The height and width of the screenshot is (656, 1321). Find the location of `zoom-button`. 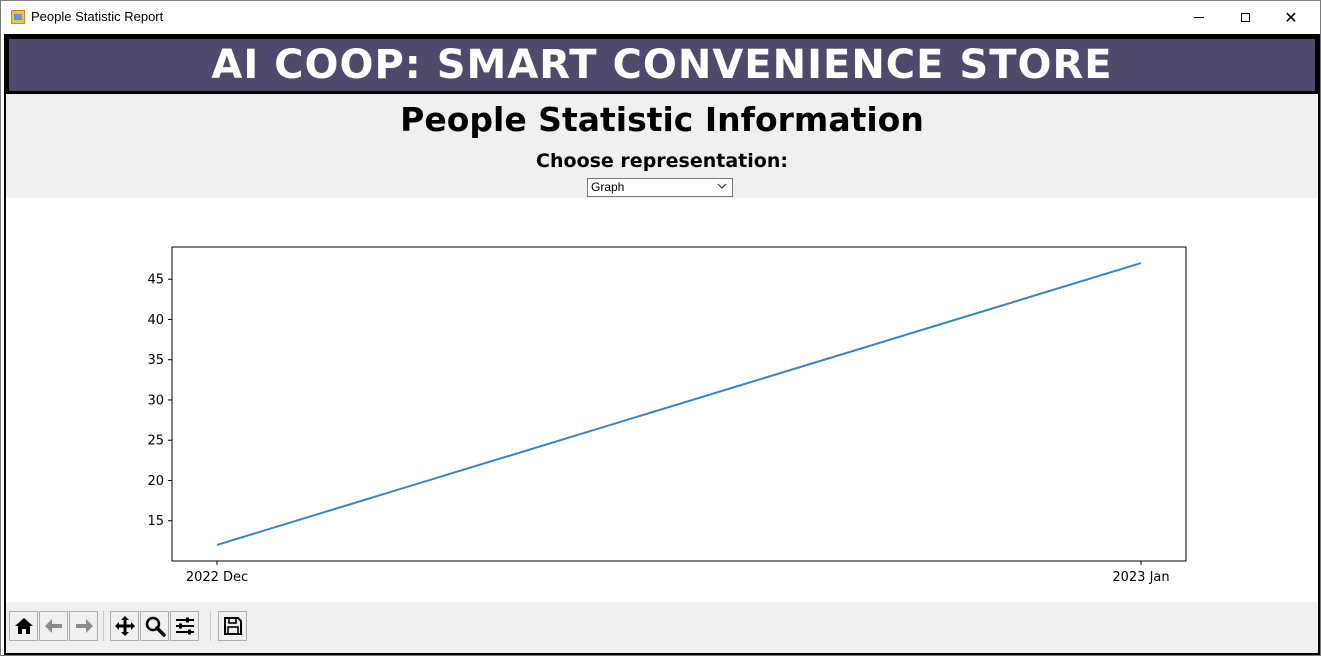

zoom-button is located at coordinates (154, 626).